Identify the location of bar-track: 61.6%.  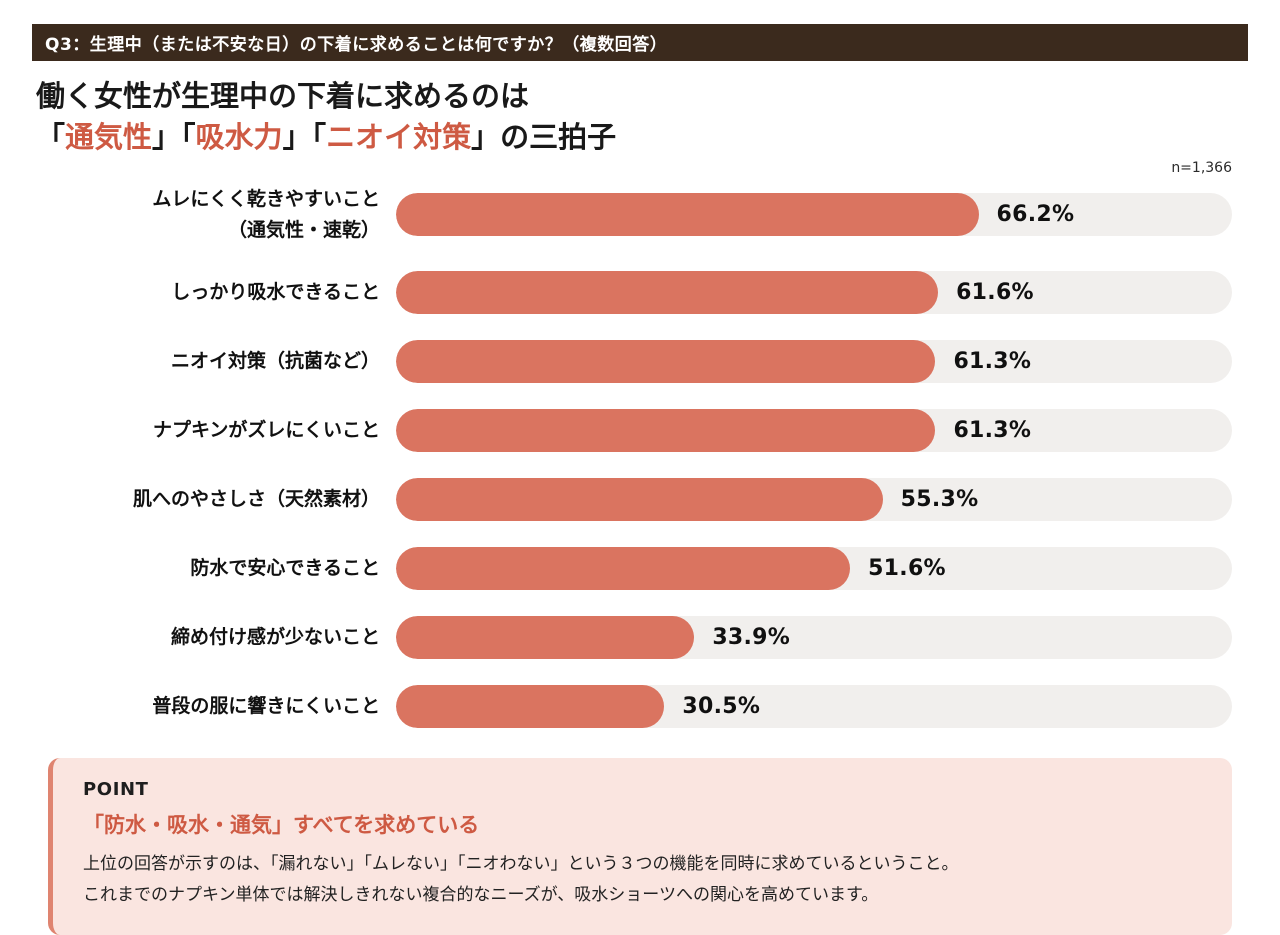
(814, 293).